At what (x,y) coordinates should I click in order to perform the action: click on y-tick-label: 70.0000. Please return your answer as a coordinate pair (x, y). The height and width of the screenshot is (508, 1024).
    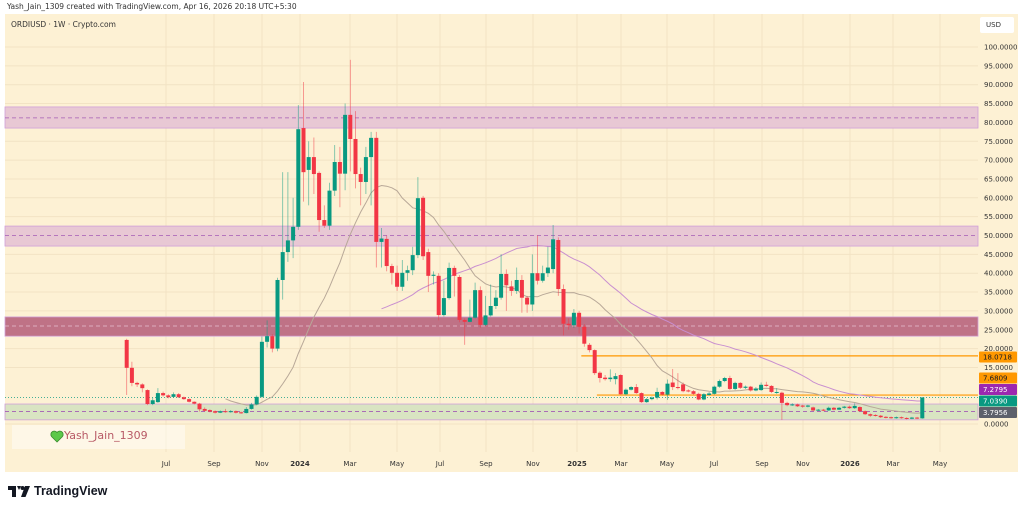
    Looking at the image, I should click on (998, 161).